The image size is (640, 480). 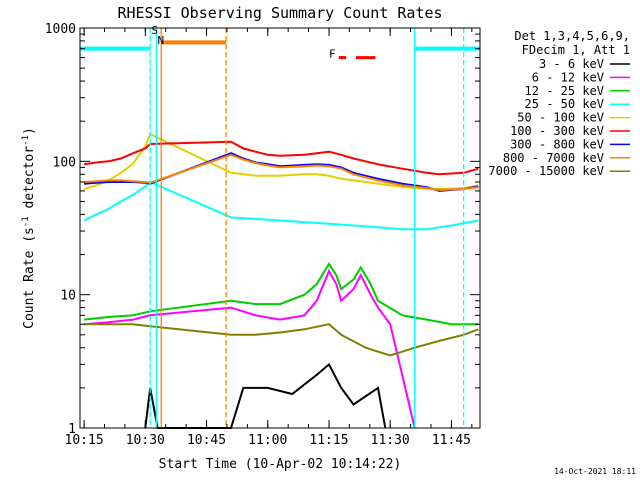 What do you see at coordinates (154, 30) in the screenshot?
I see `annotation-s: S` at bounding box center [154, 30].